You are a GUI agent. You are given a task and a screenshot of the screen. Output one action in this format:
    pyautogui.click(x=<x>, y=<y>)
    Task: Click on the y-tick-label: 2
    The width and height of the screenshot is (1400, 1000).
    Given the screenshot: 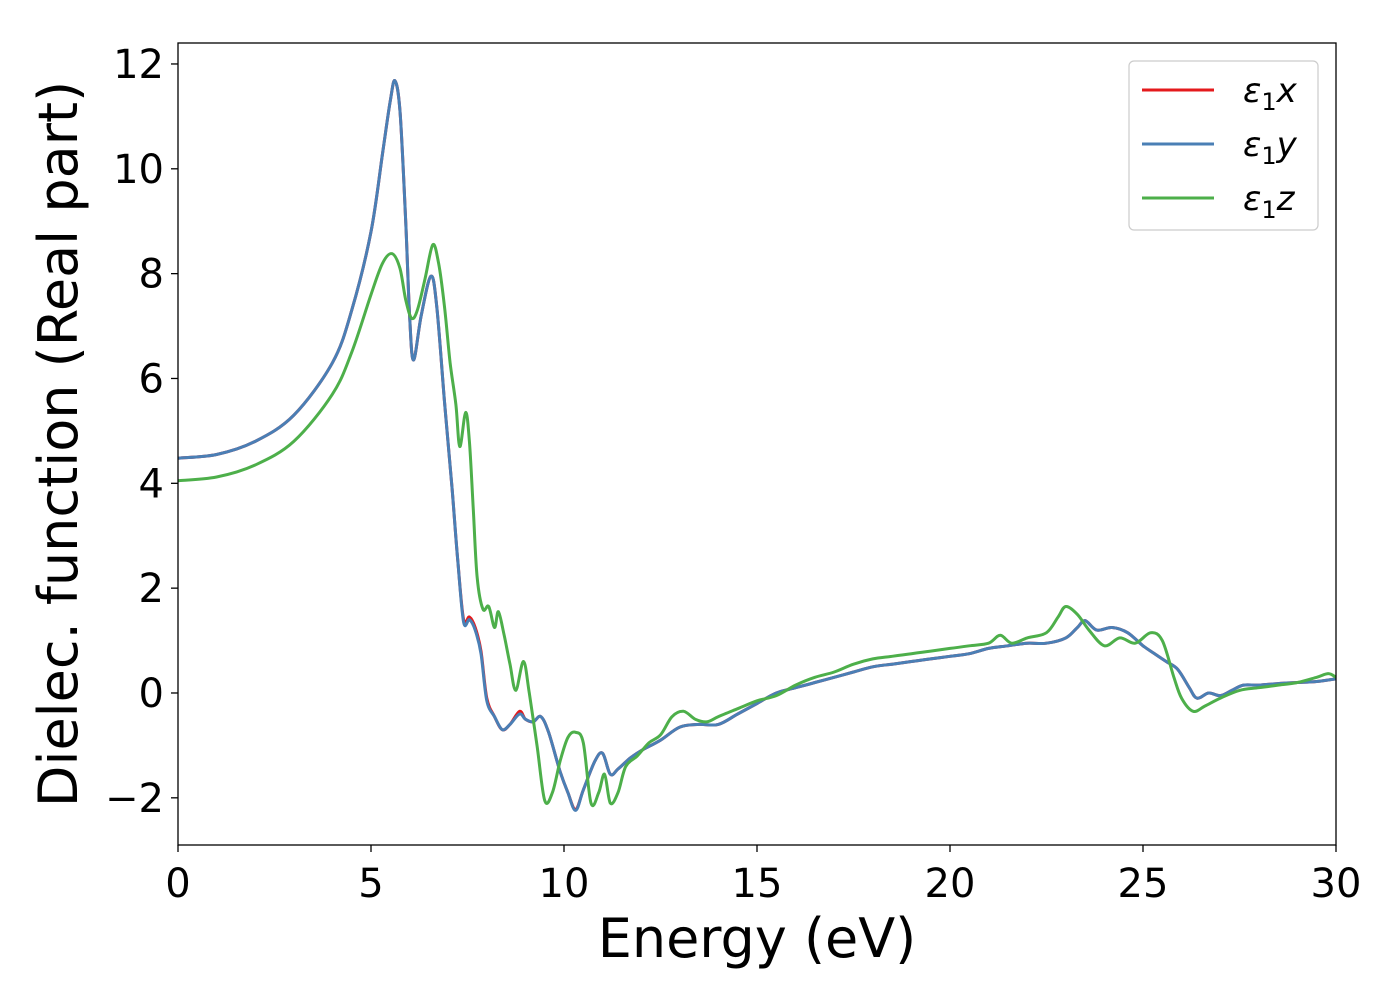 What is the action you would take?
    pyautogui.click(x=151, y=589)
    